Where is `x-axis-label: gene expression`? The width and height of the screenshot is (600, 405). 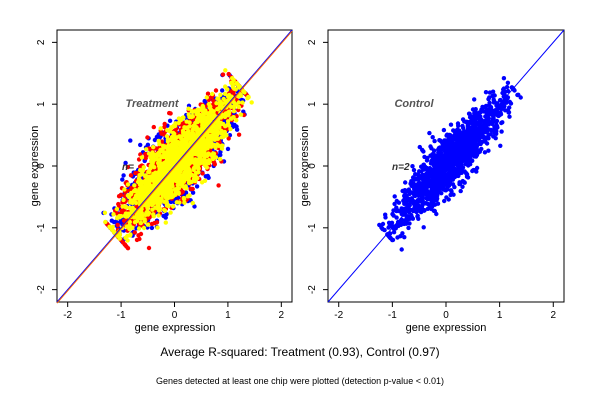
x-axis-label: gene expression is located at coordinates (175, 328).